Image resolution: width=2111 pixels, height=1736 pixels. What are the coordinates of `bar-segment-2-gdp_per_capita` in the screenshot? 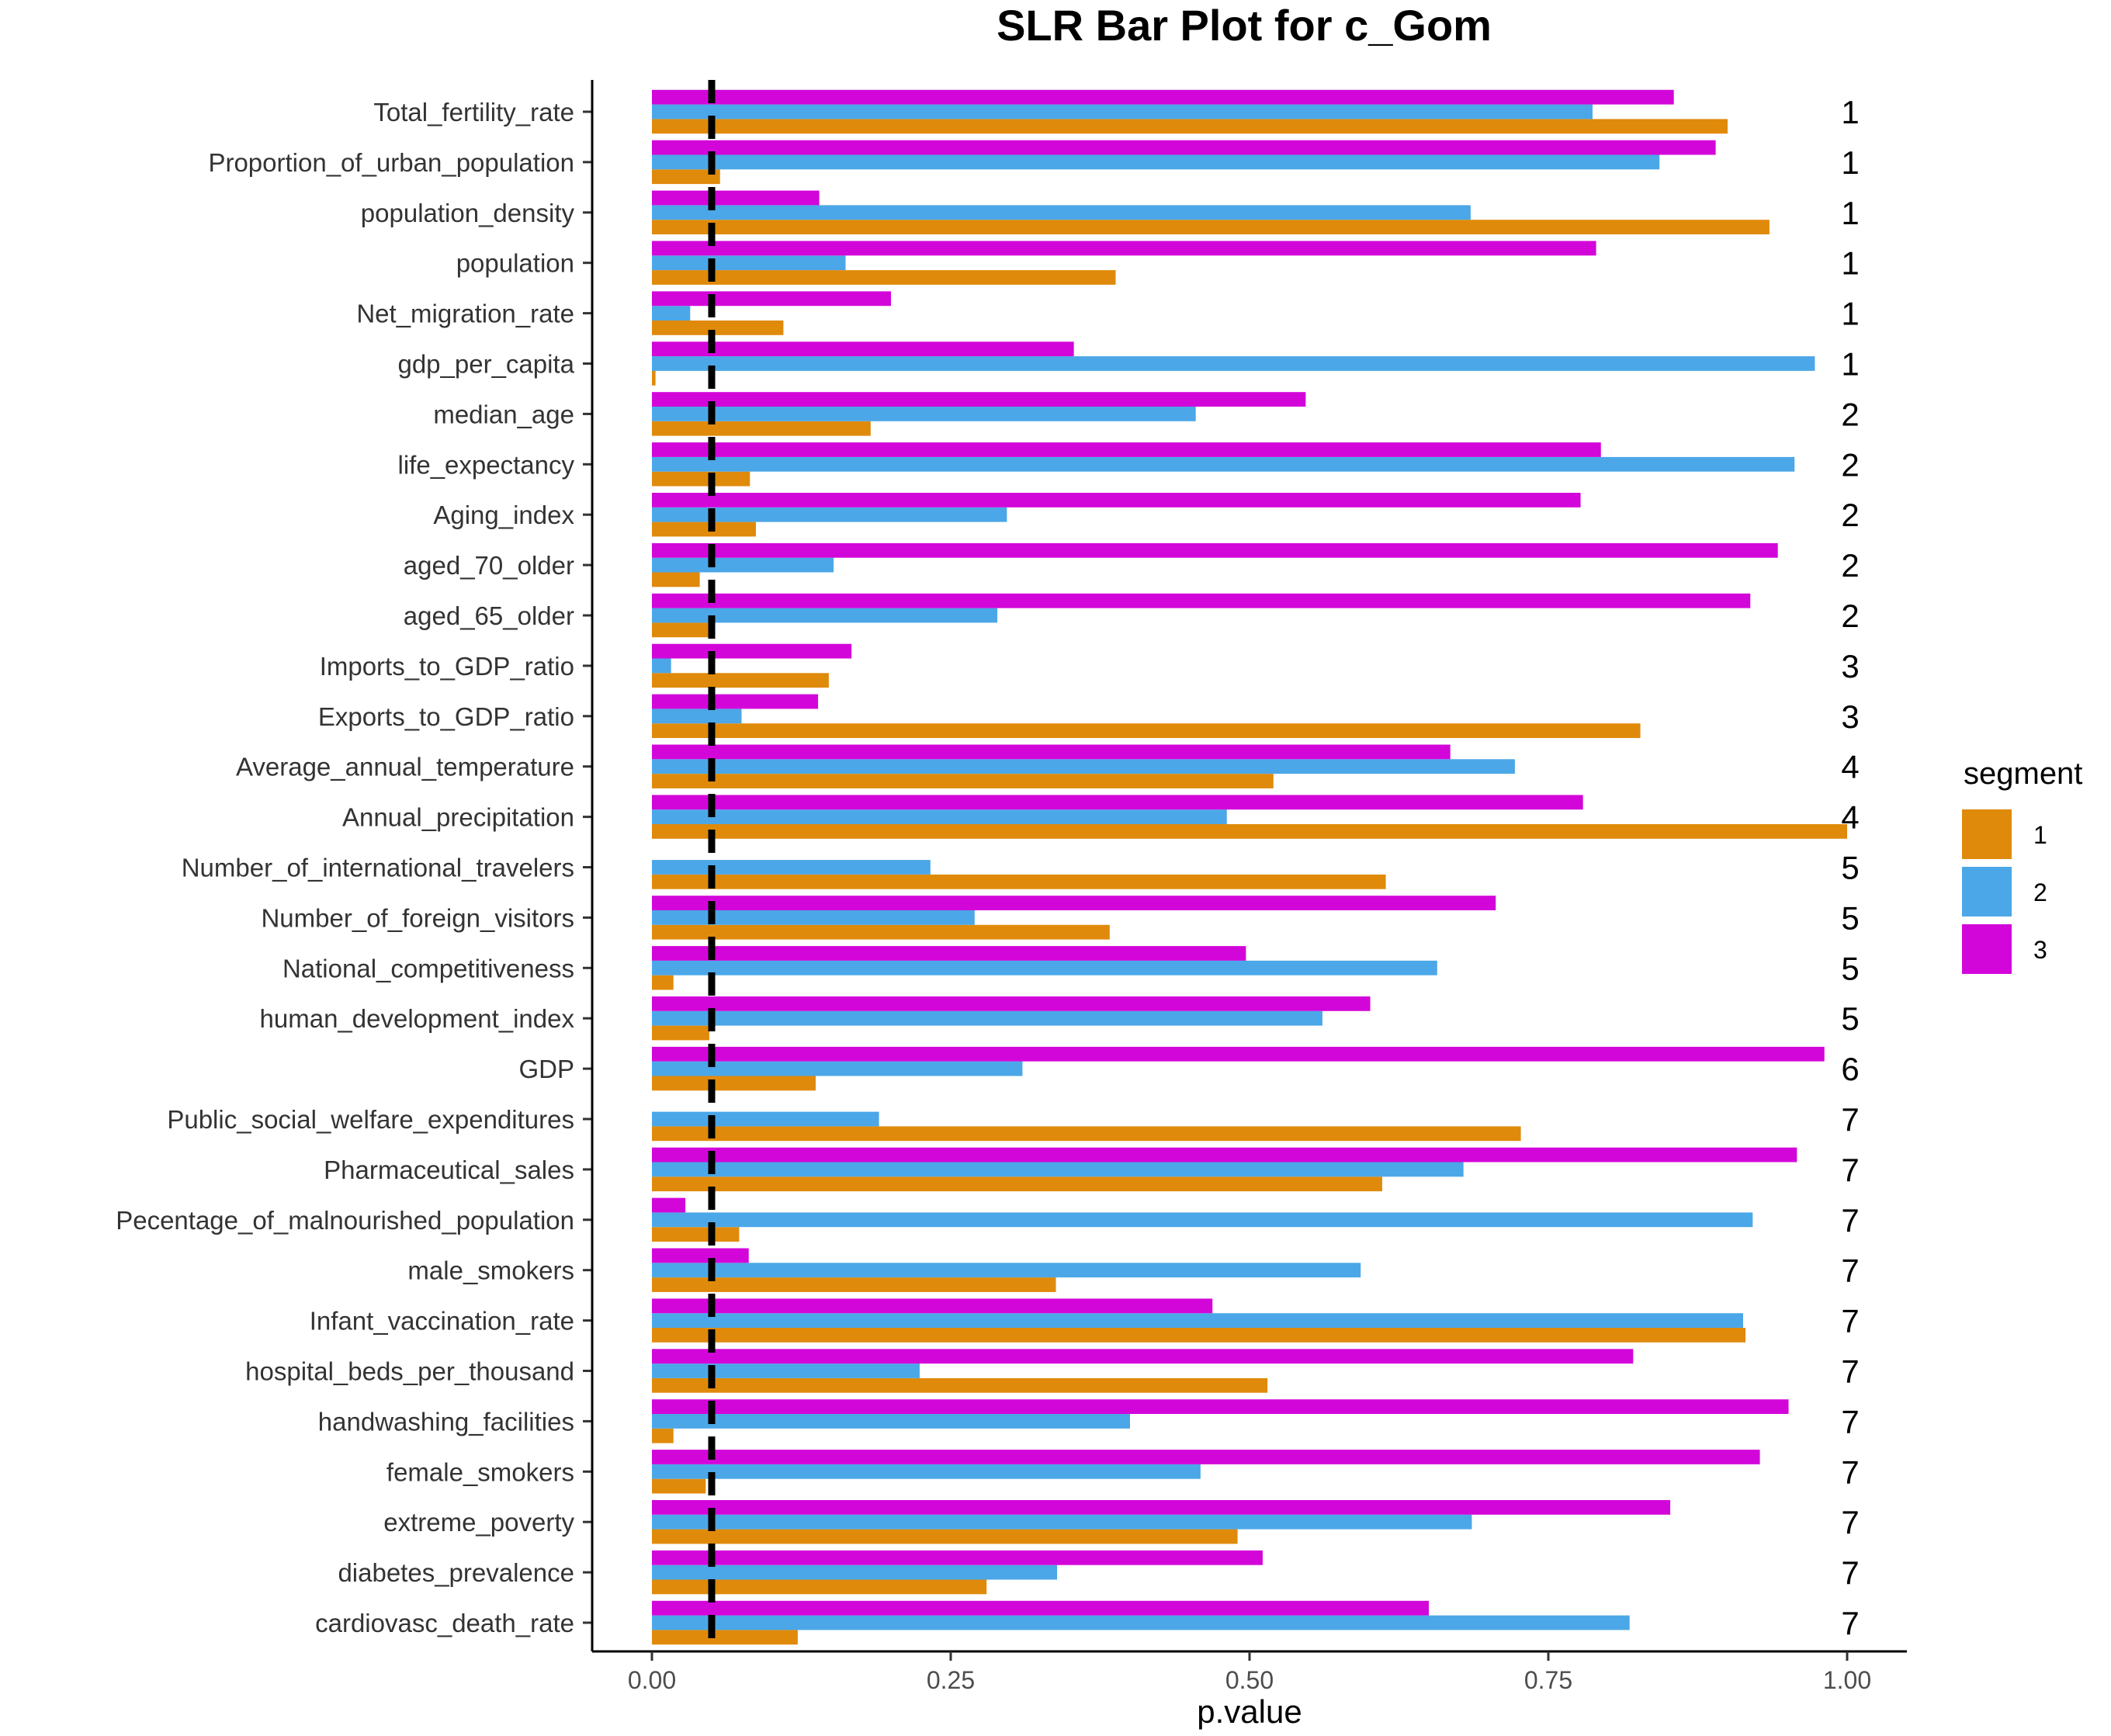 It's located at (1233, 363).